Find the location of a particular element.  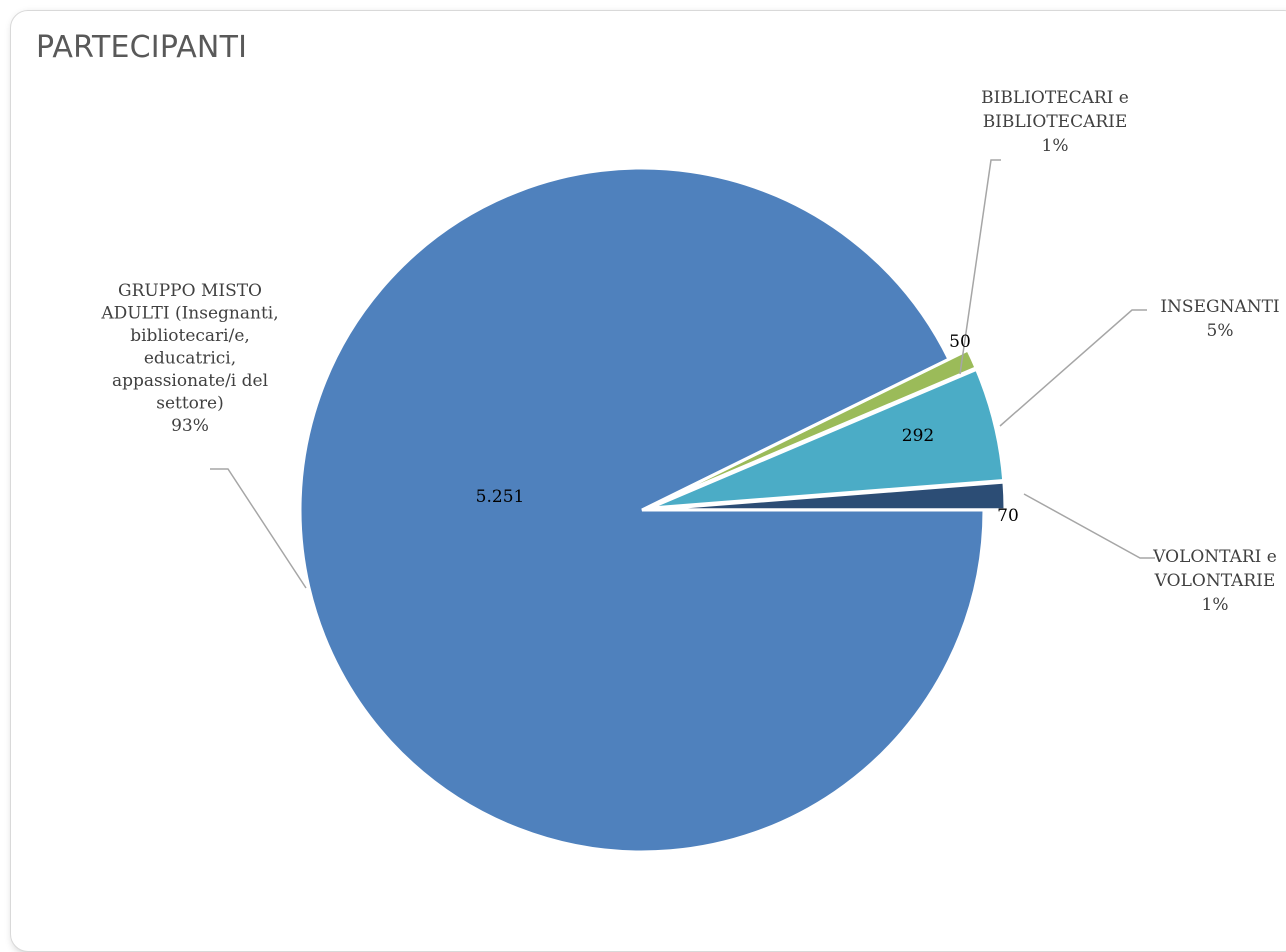

category-label-gruppo-misto-adulti: ADULTI (Insegnanti, is located at coordinates (189, 314).